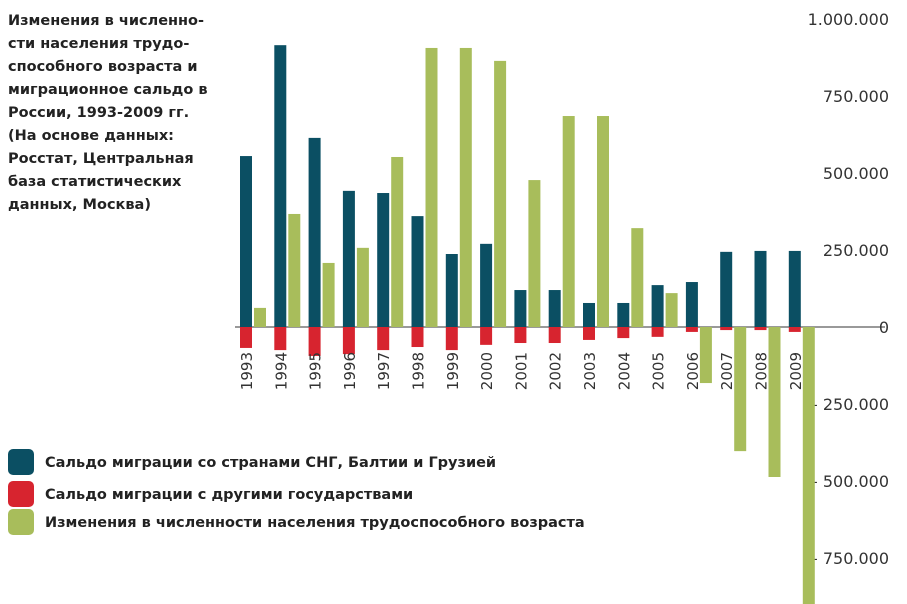 This screenshot has height=604, width=907. What do you see at coordinates (487, 371) in the screenshot?
I see `x-tick-label: 2000` at bounding box center [487, 371].